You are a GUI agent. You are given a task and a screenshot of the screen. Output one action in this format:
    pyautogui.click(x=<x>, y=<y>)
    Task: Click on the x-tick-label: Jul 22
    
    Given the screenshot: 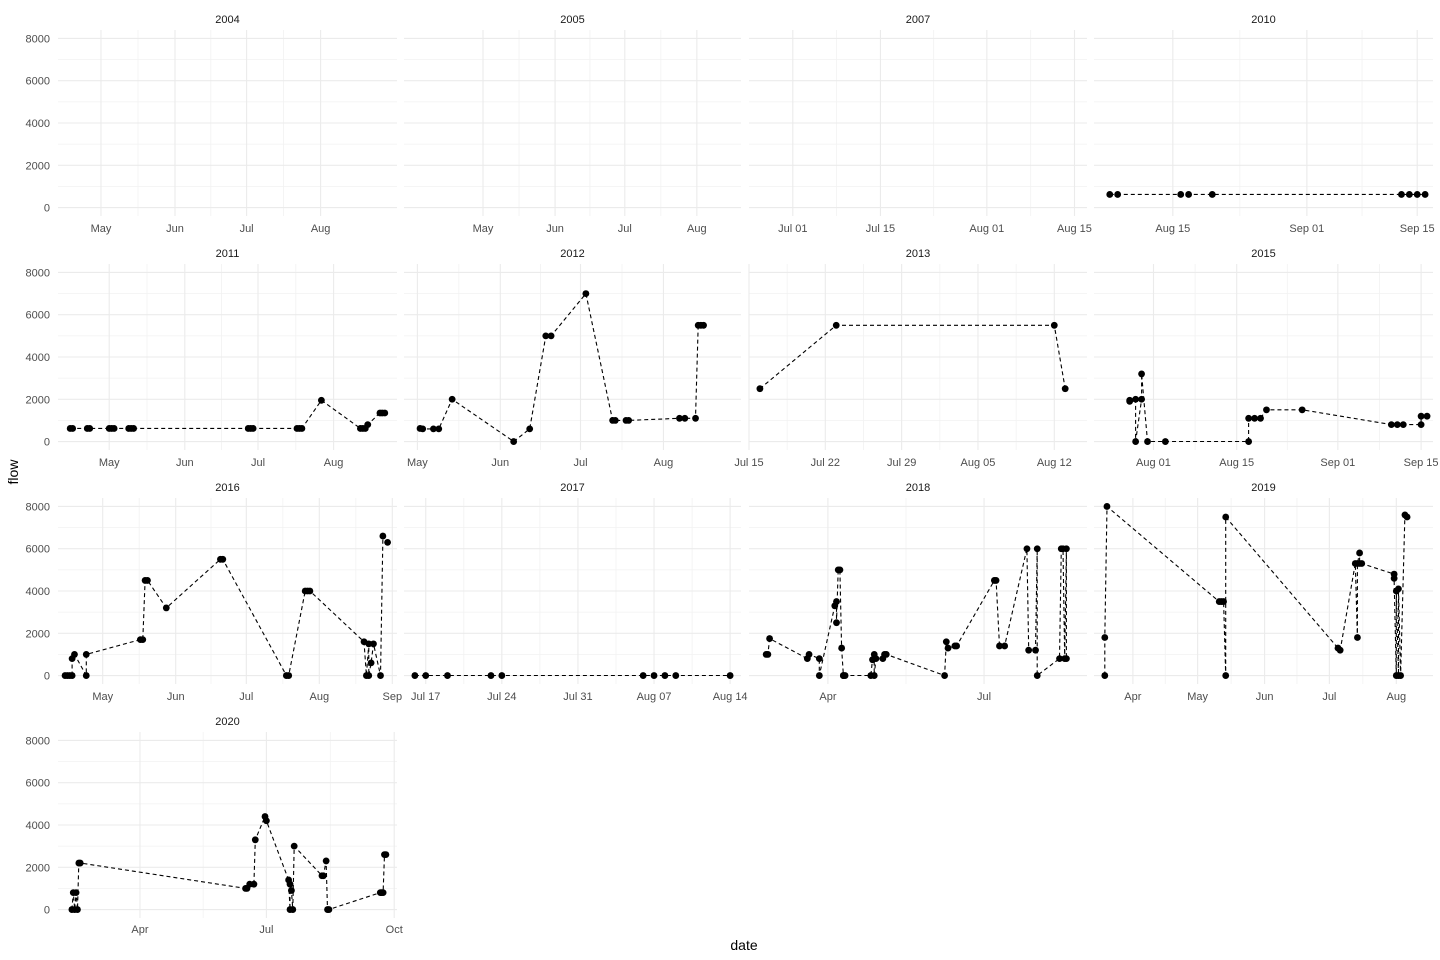 What is the action you would take?
    pyautogui.click(x=825, y=463)
    